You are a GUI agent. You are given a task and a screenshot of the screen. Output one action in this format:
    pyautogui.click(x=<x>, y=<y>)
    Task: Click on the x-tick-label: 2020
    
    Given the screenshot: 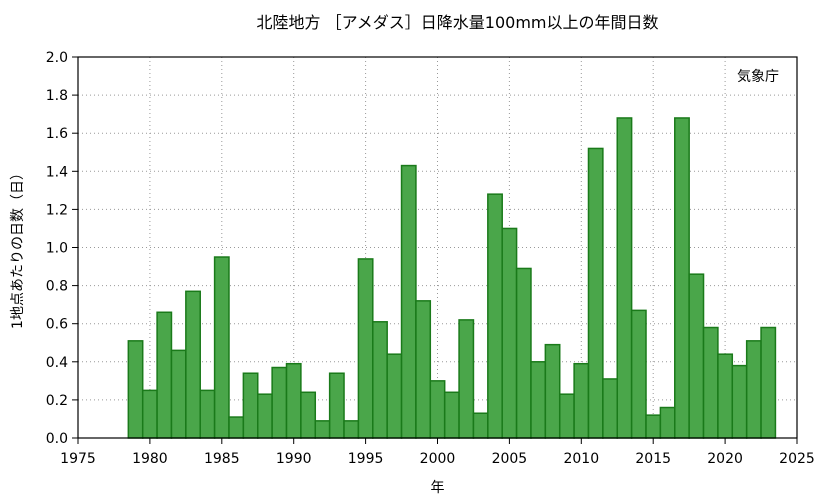 What is the action you would take?
    pyautogui.click(x=725, y=459)
    